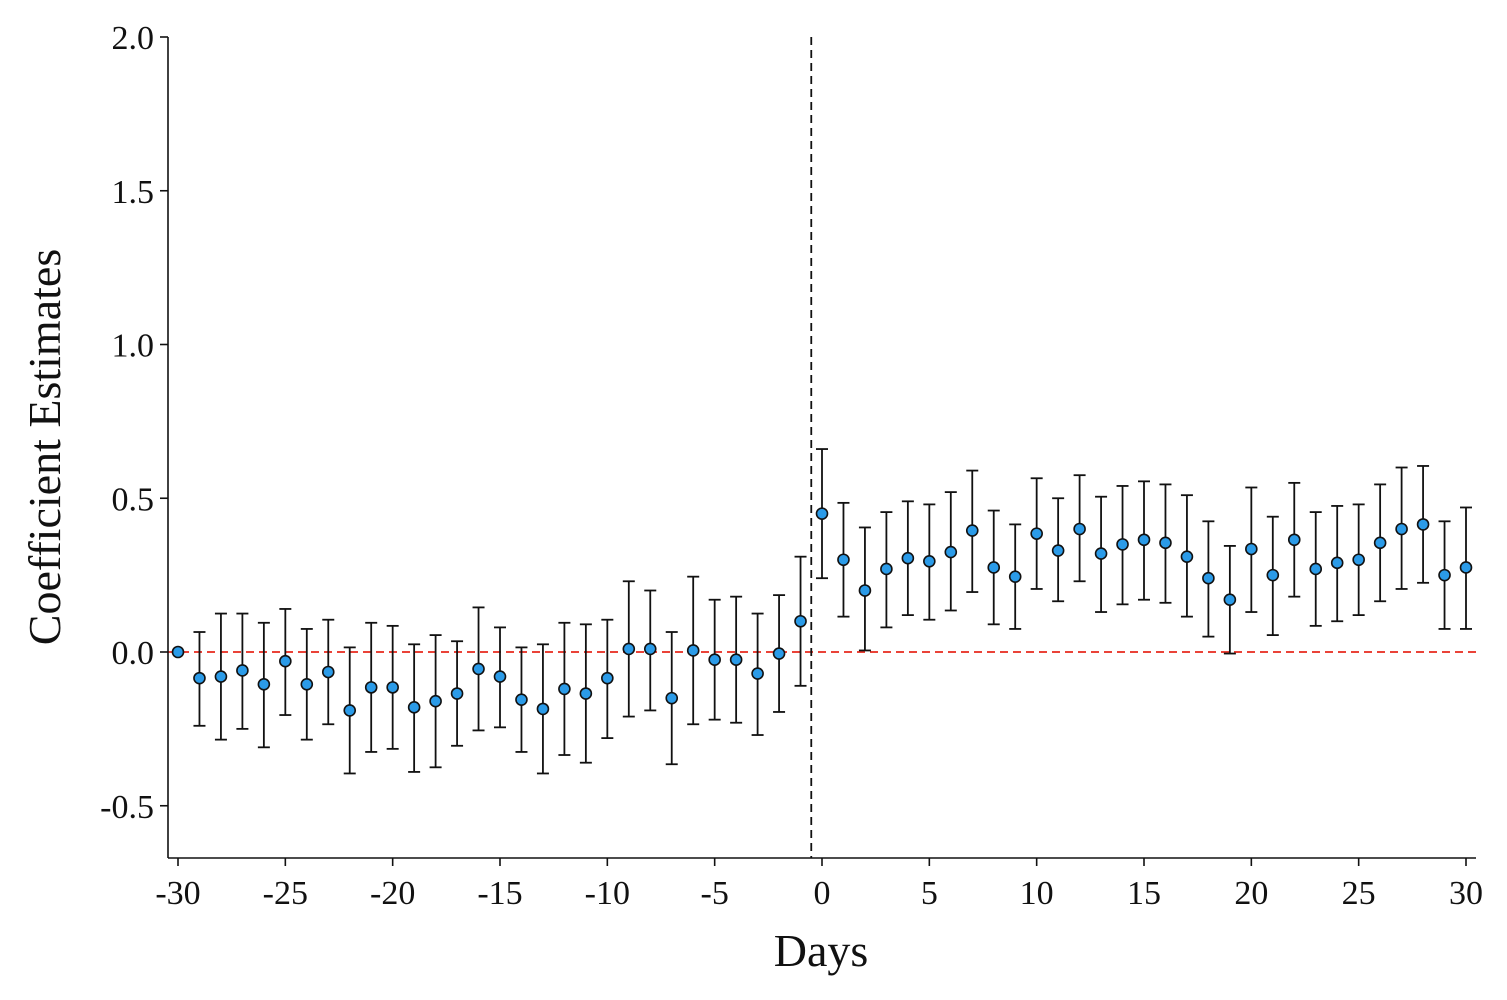  I want to click on x-tick-label: 5, so click(929, 893).